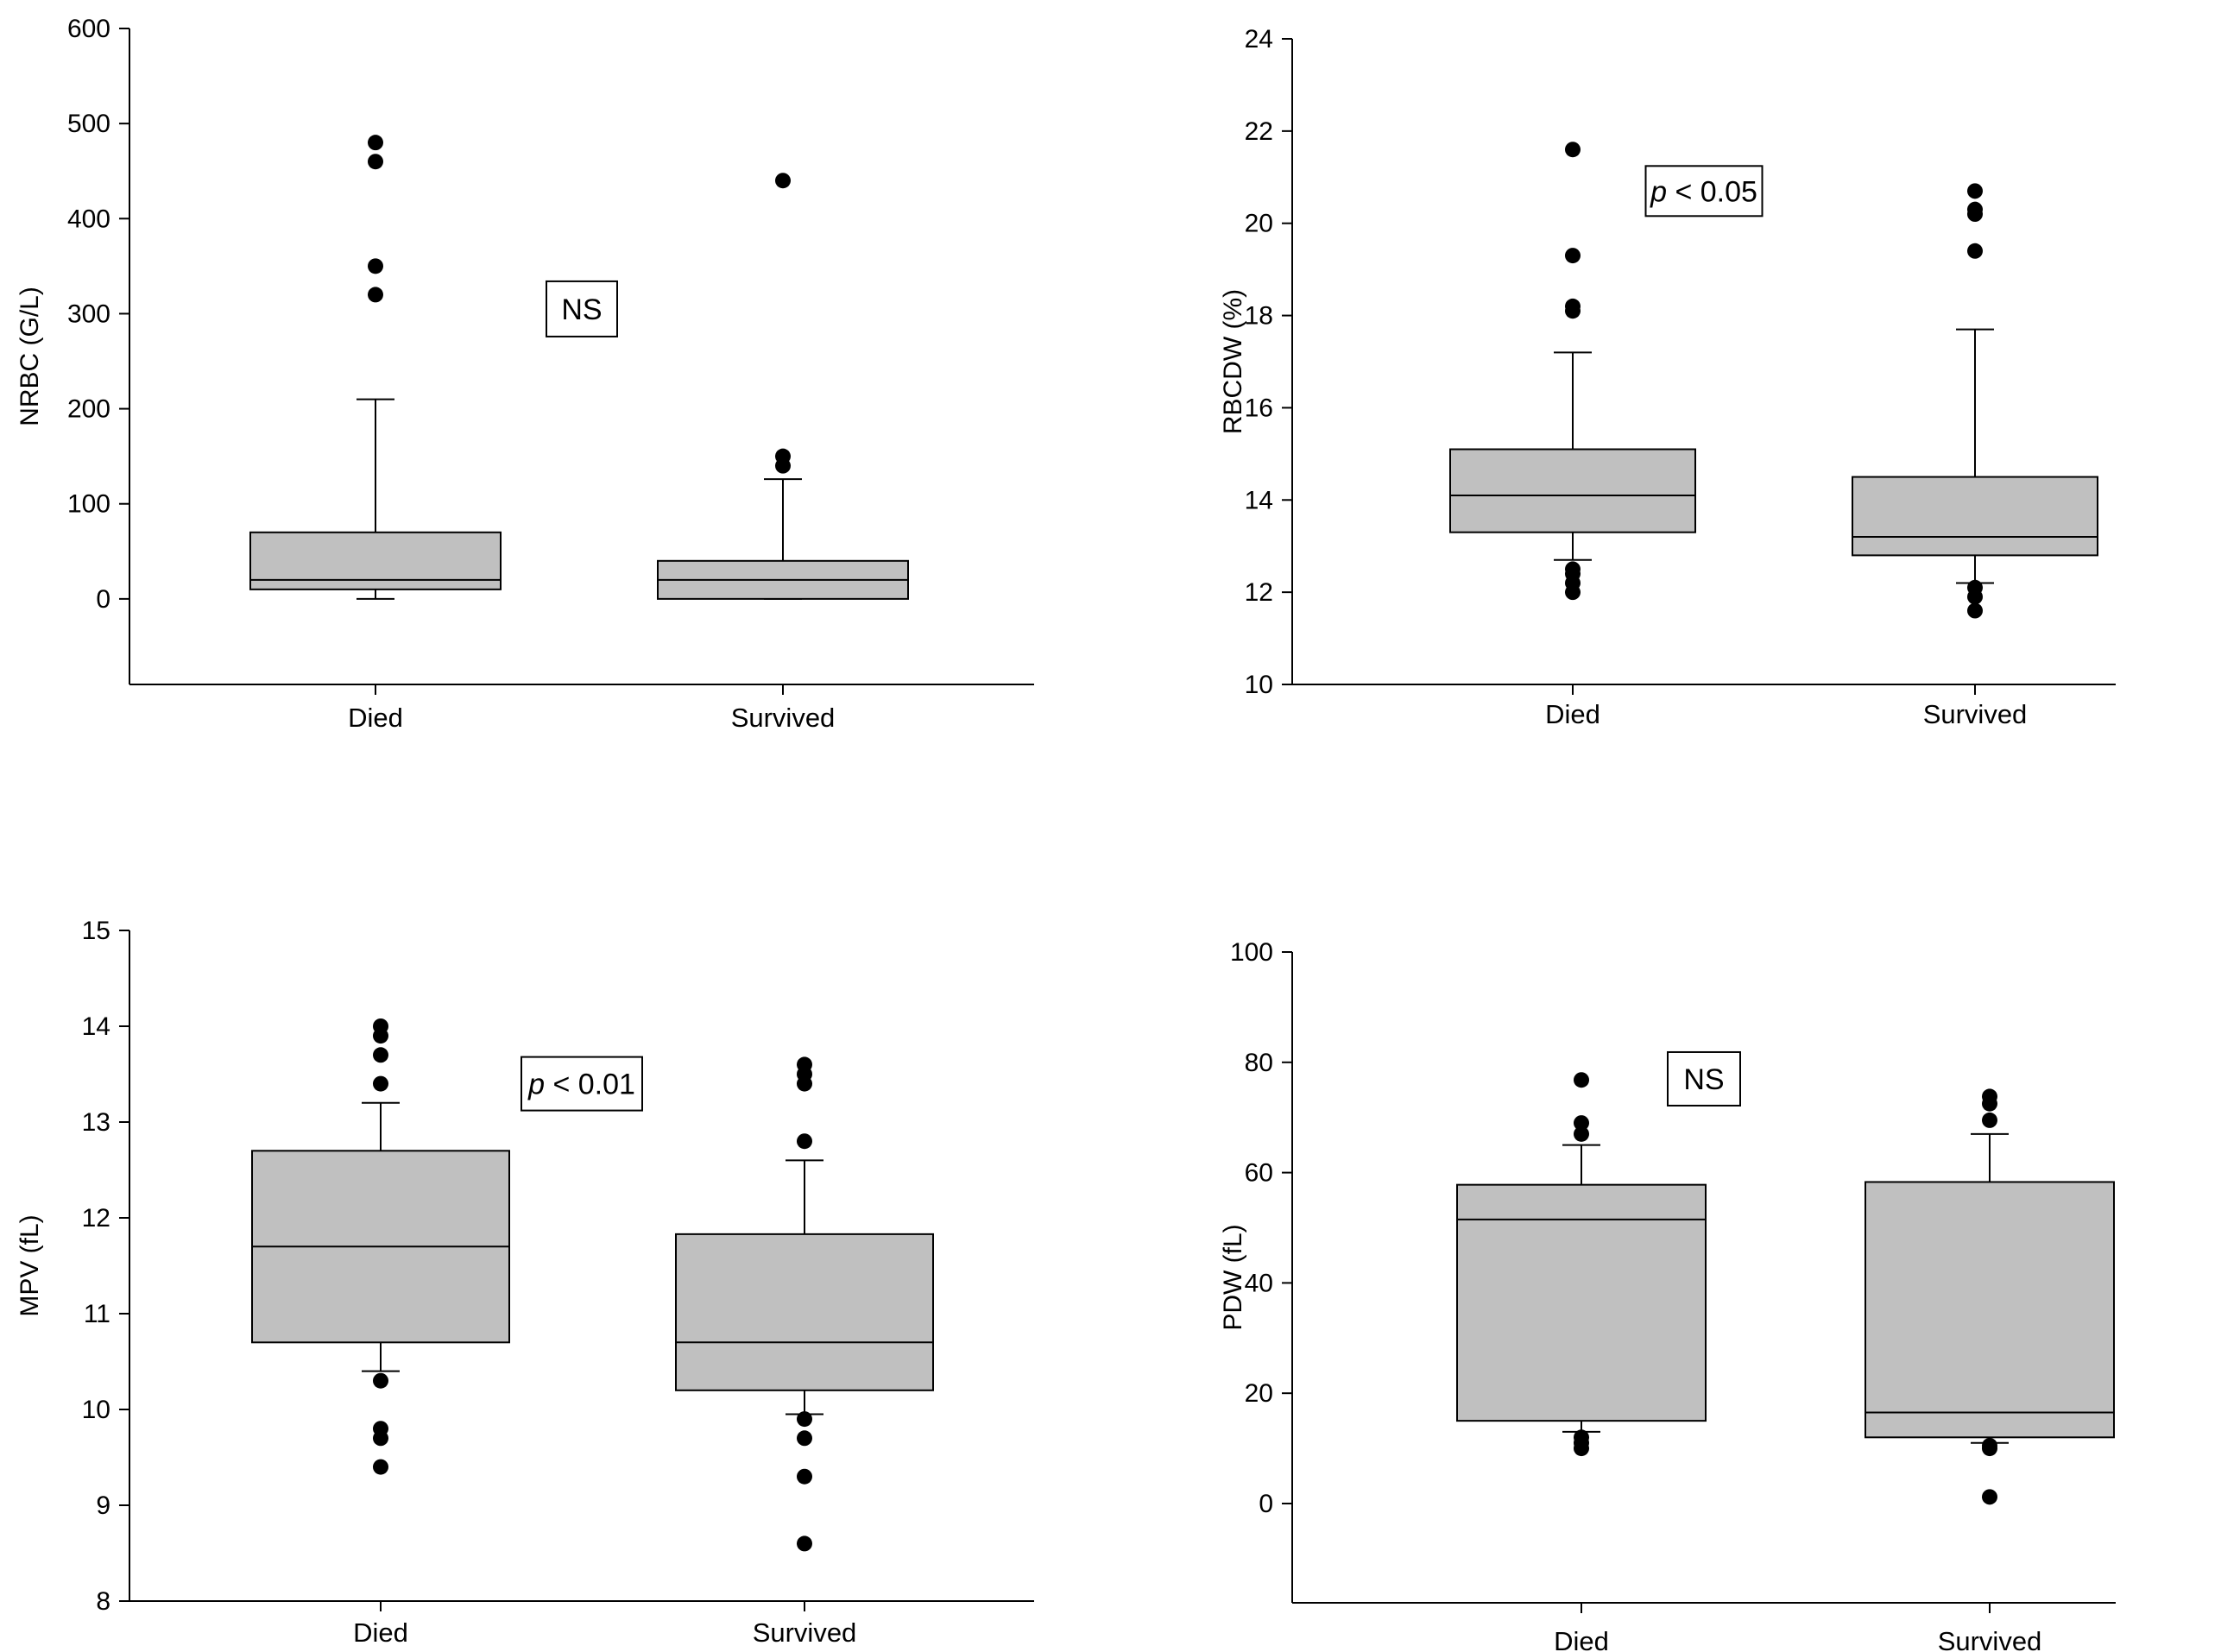 The image size is (2240, 1652). Describe the element at coordinates (1259, 408) in the screenshot. I see `y-tick-label: 16` at that location.